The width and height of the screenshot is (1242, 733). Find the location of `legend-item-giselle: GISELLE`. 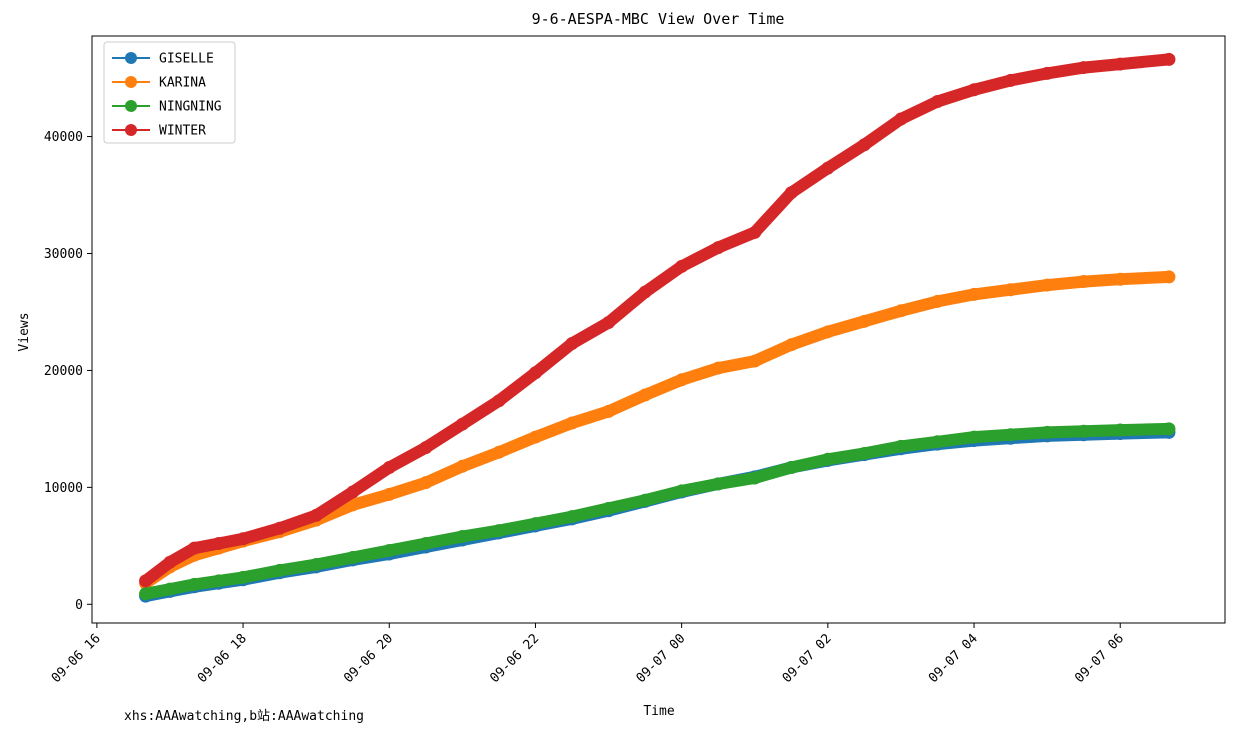

legend-item-giselle: GISELLE is located at coordinates (163, 59).